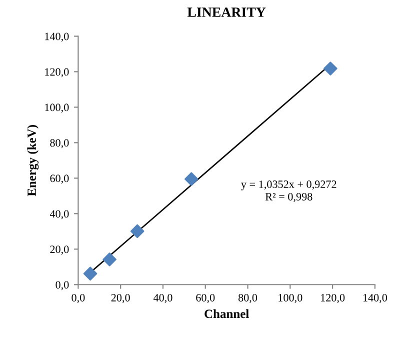  What do you see at coordinates (288, 185) in the screenshot?
I see `annotation: y = 1,0352x + 0,9272` at bounding box center [288, 185].